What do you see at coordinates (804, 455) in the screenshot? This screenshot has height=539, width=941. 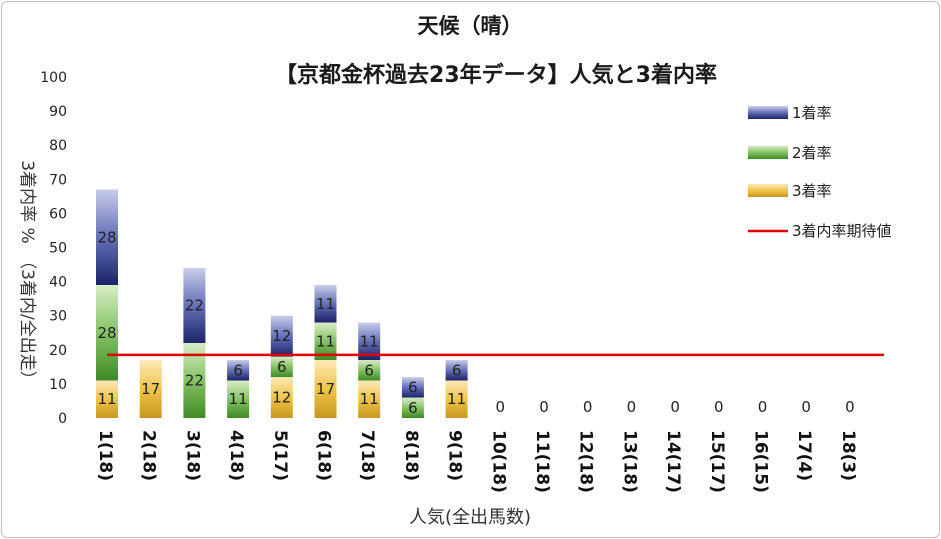 I see `x-tick-label: 17(4)` at bounding box center [804, 455].